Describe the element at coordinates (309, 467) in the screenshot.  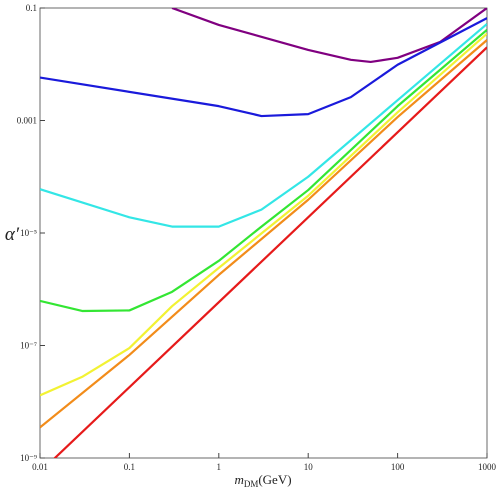
I see `x-tick-label: 10` at that location.